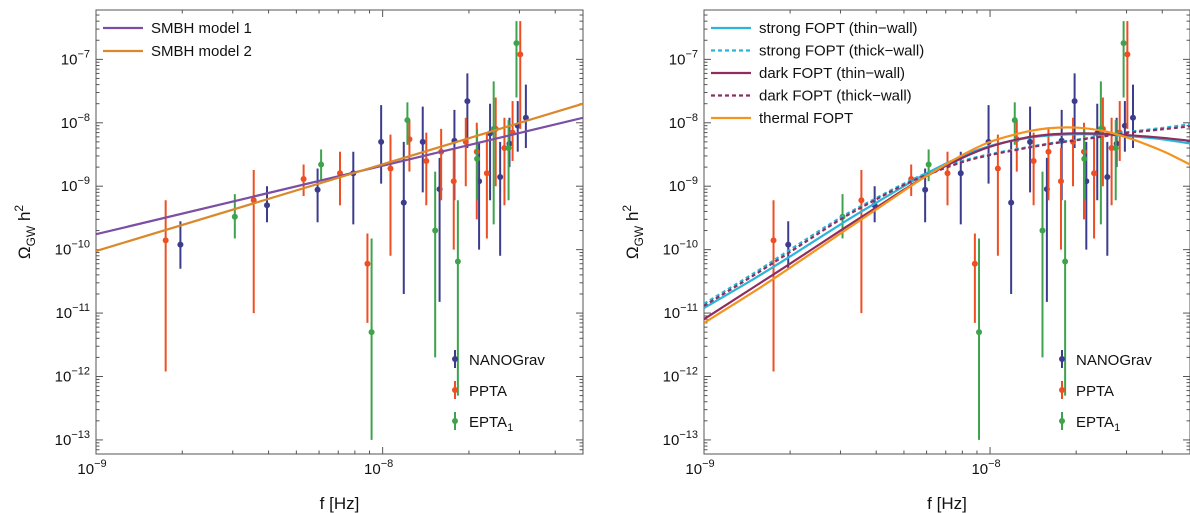 This screenshot has width=1190, height=513. What do you see at coordinates (1095, 422) in the screenshot?
I see `legend-label-text: EPTA` at bounding box center [1095, 422].